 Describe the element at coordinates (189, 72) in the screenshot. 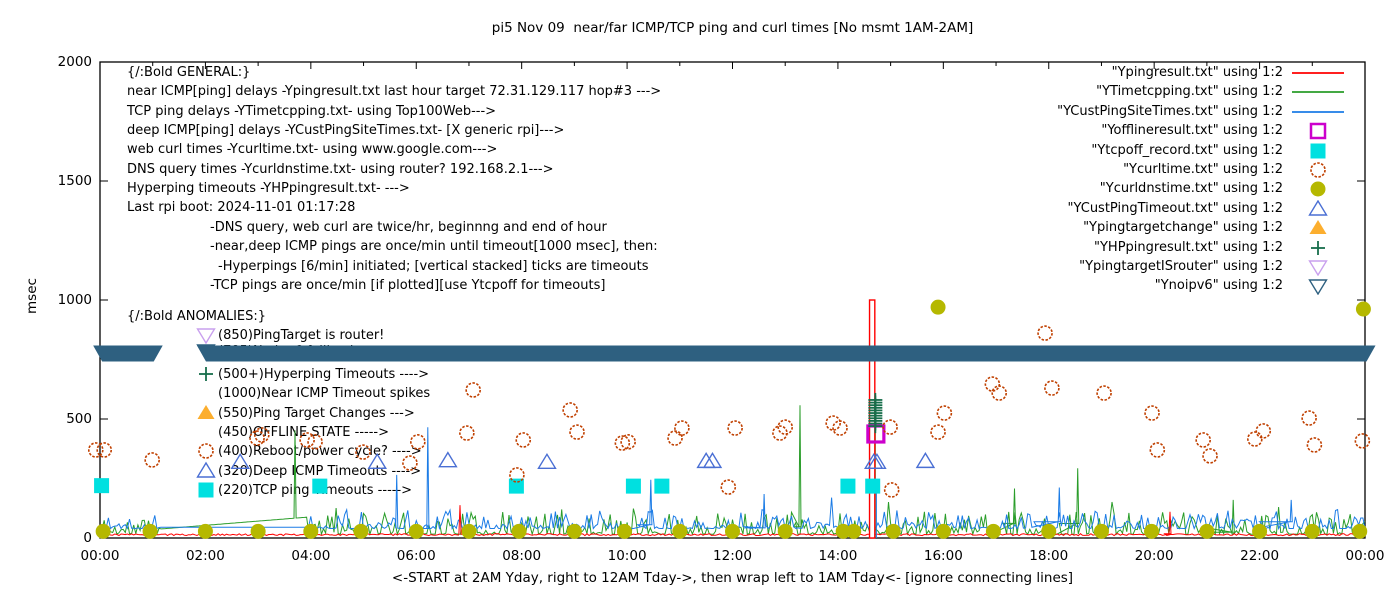

I see `general-header: {/:Bold GENERAL:}` at that location.